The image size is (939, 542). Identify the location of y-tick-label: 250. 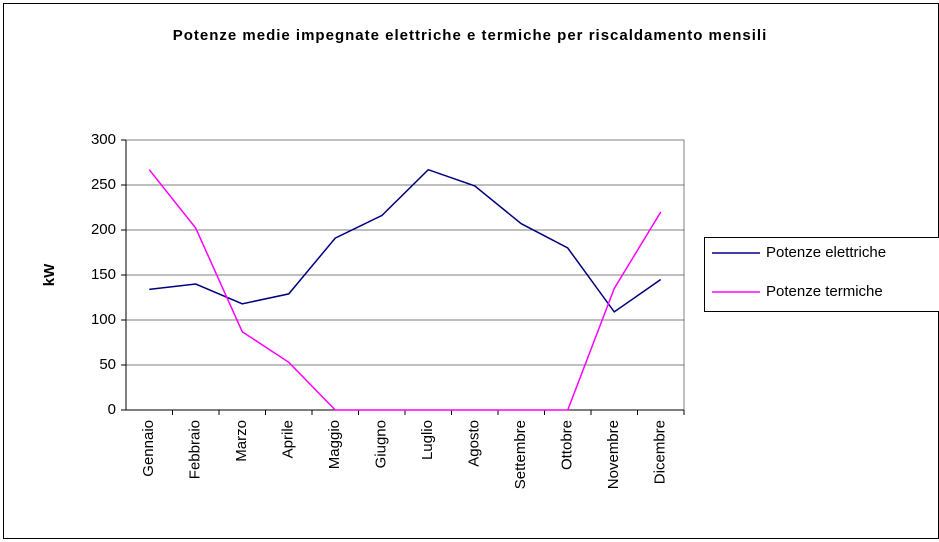
(103, 184).